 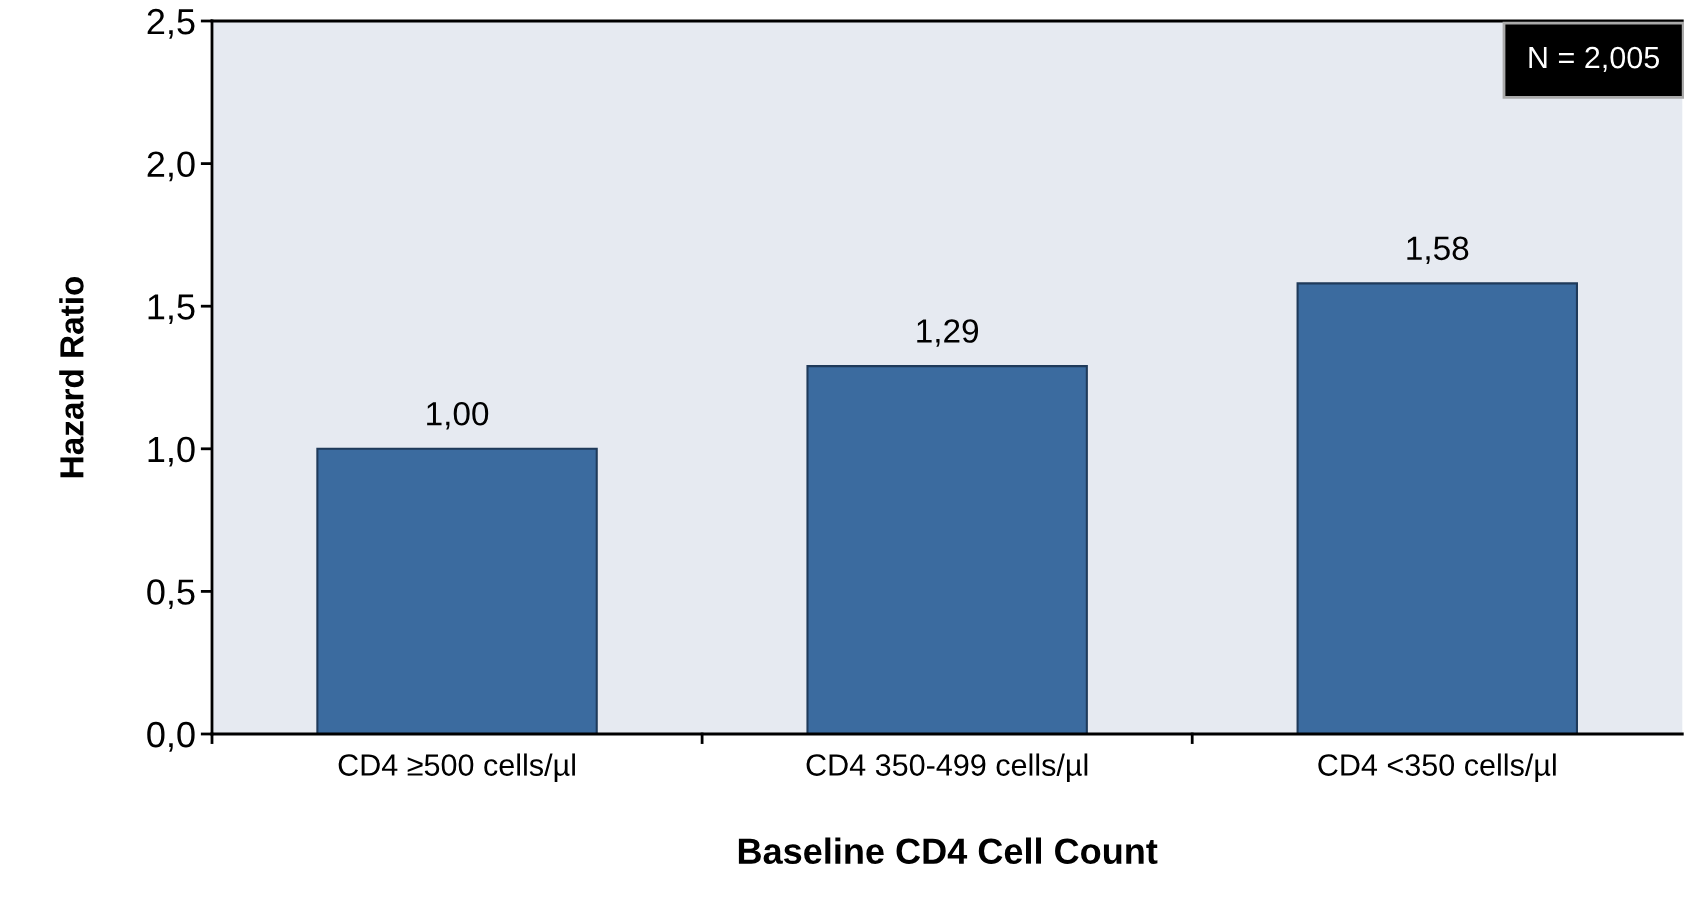 I want to click on data-label: 1,00, so click(x=458, y=415).